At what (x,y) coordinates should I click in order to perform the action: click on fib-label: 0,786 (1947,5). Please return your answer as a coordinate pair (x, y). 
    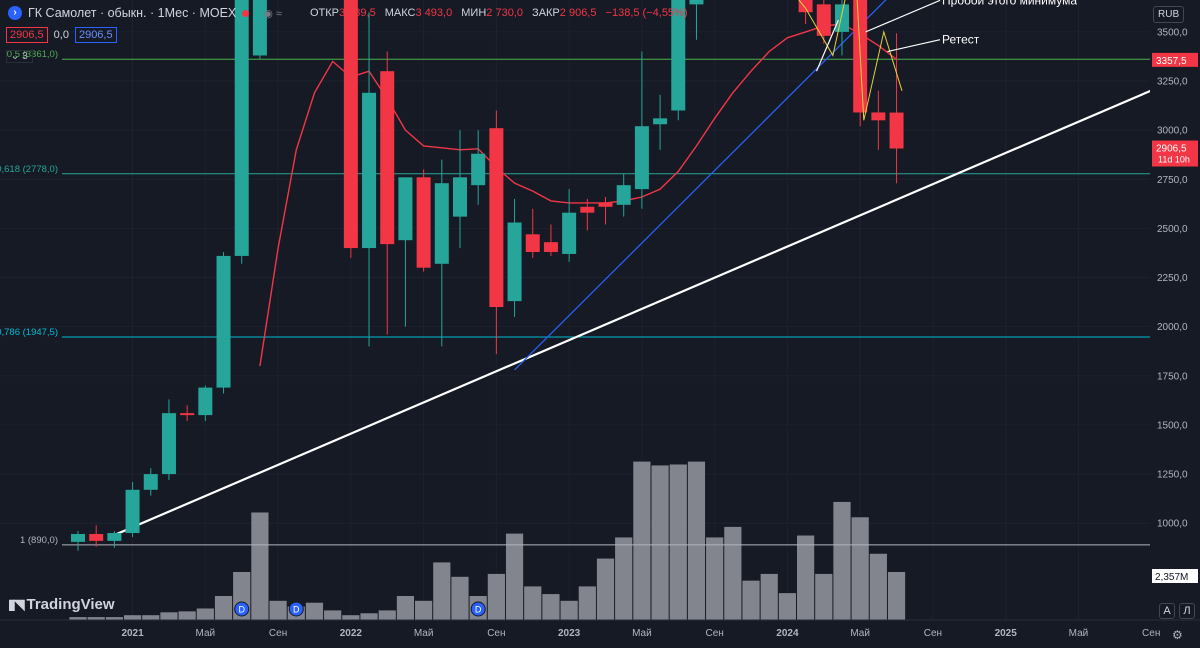
    Looking at the image, I should click on (29, 332).